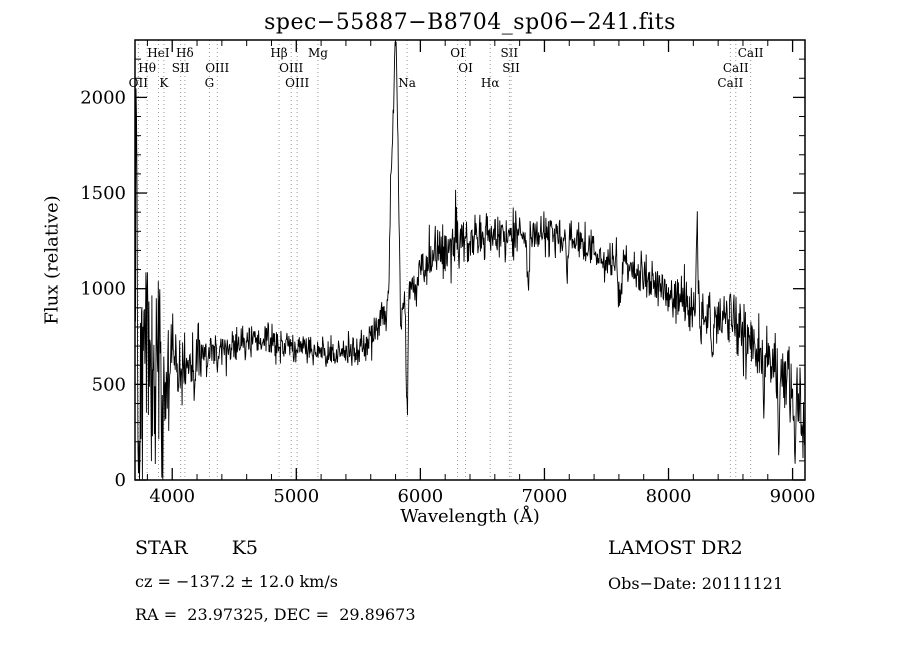 This screenshot has height=650, width=900. Describe the element at coordinates (210, 83) in the screenshot. I see `marker-label-G: G` at that location.